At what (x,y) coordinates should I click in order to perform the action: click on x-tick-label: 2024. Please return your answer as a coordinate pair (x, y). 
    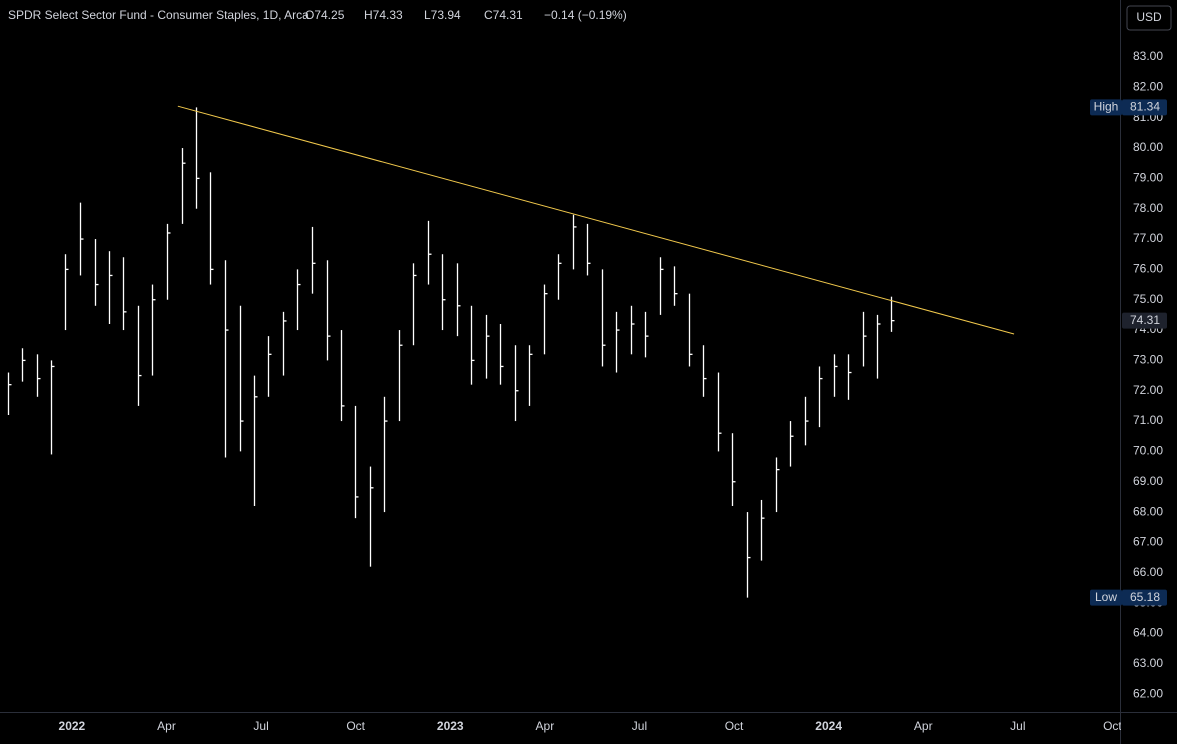
    Looking at the image, I should click on (828, 726).